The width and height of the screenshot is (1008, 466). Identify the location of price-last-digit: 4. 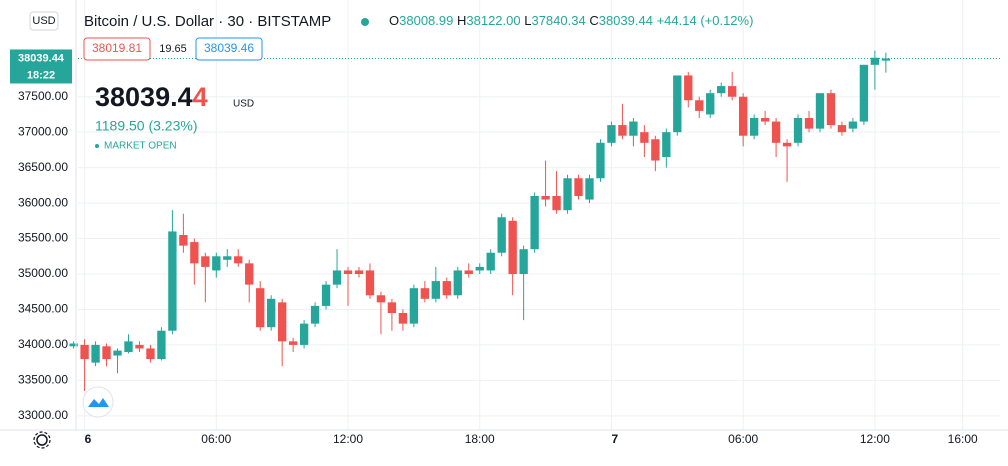
(200, 97).